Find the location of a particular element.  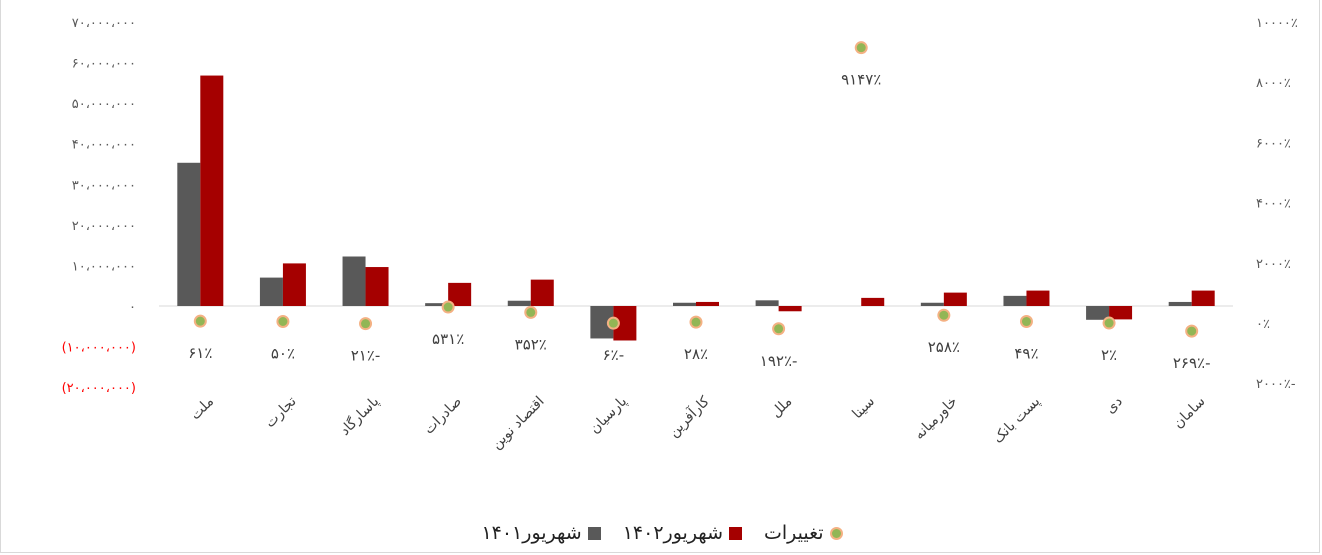

category-label: صادرات is located at coordinates (443, 416).